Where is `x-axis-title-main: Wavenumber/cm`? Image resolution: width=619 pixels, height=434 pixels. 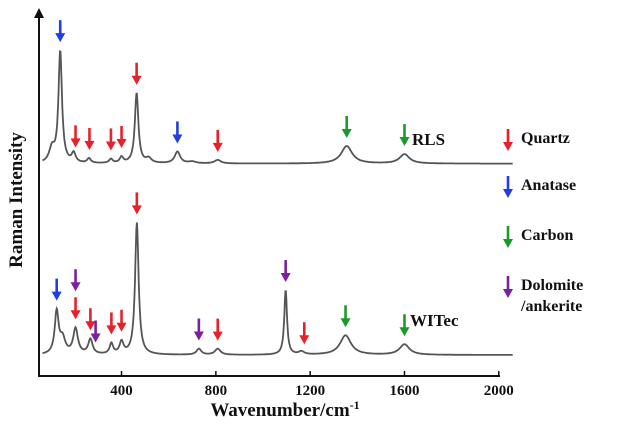 x-axis-title-main: Wavenumber/cm is located at coordinates (279, 410).